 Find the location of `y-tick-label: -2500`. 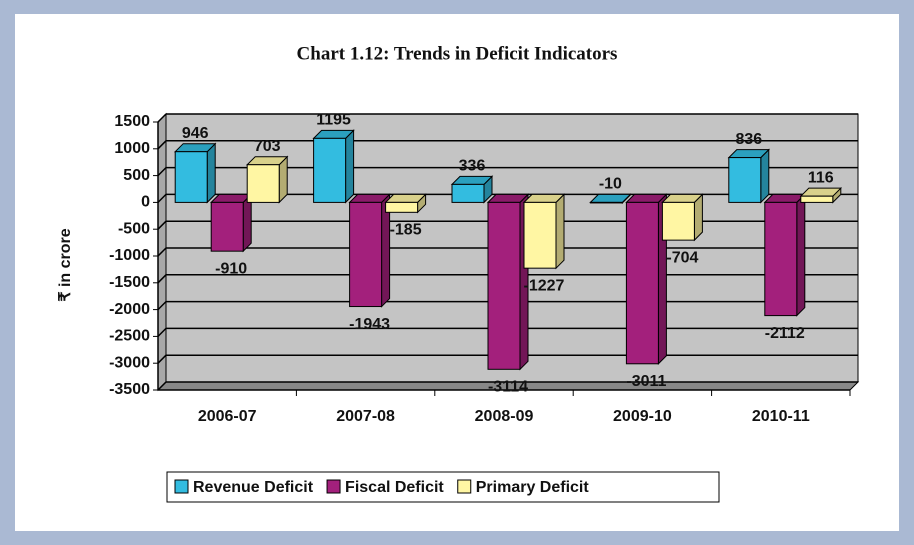

y-tick-label: -2500 is located at coordinates (129, 336).